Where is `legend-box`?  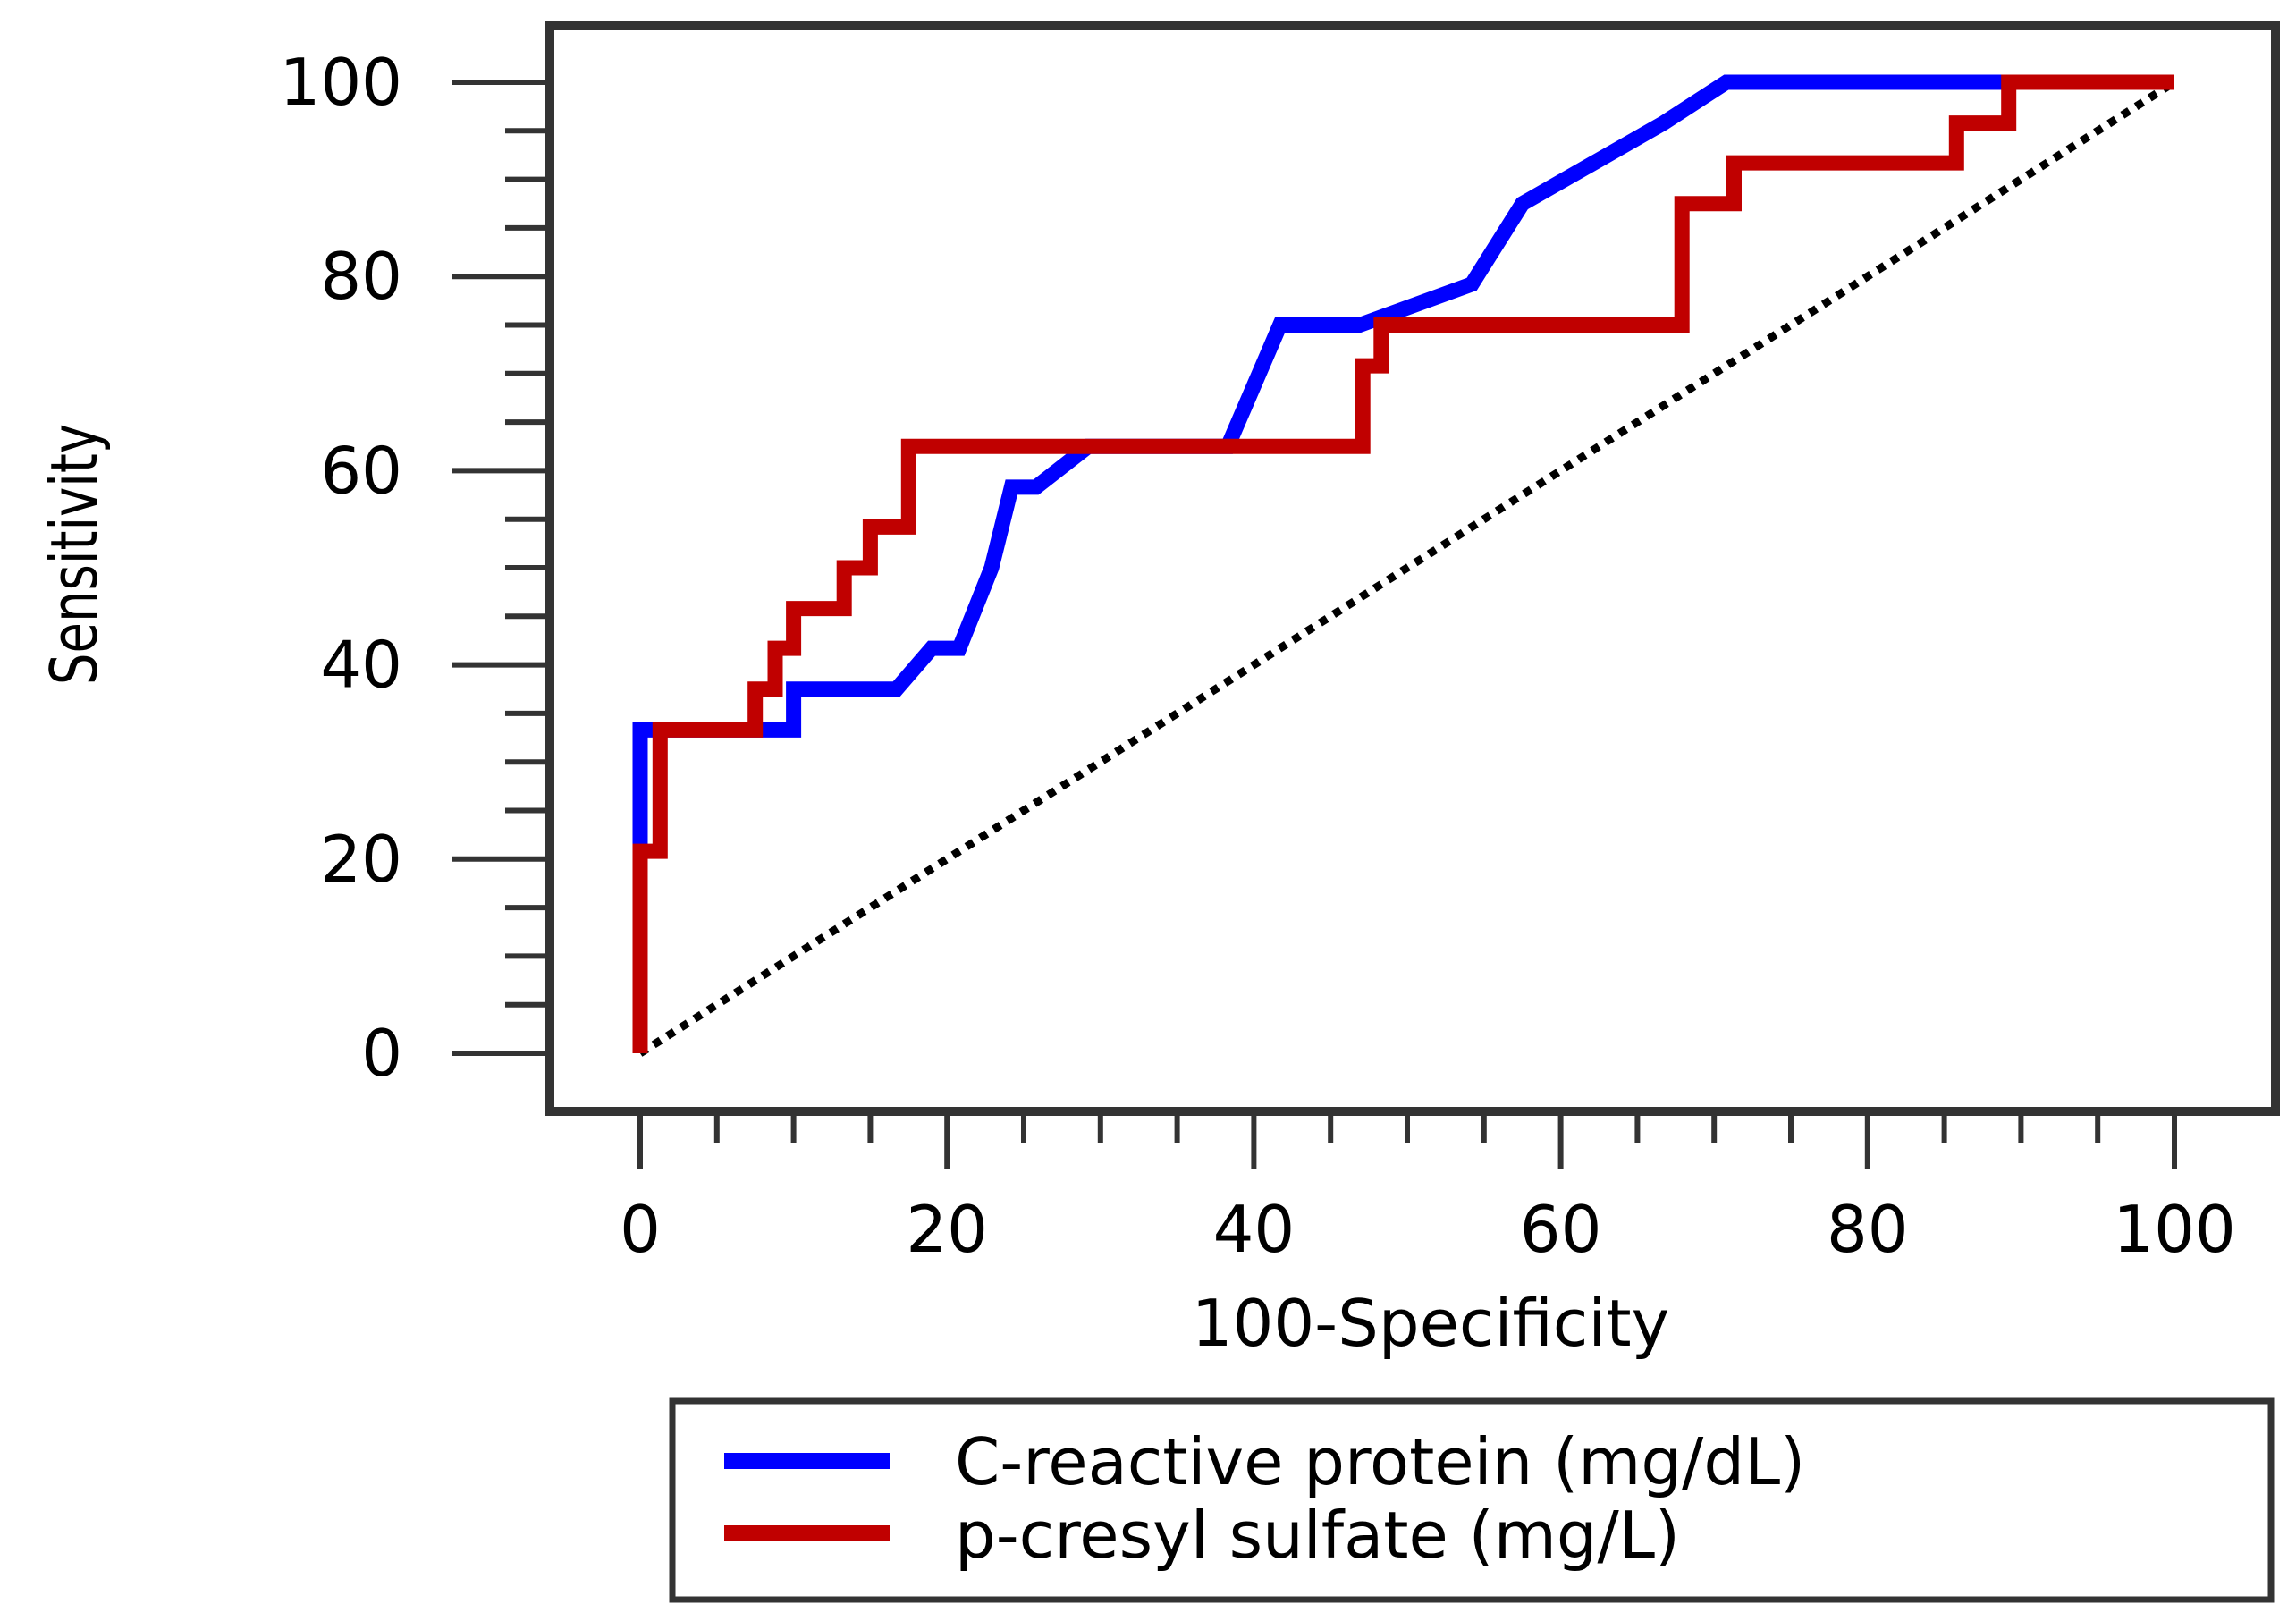
legend-box is located at coordinates (1472, 1500).